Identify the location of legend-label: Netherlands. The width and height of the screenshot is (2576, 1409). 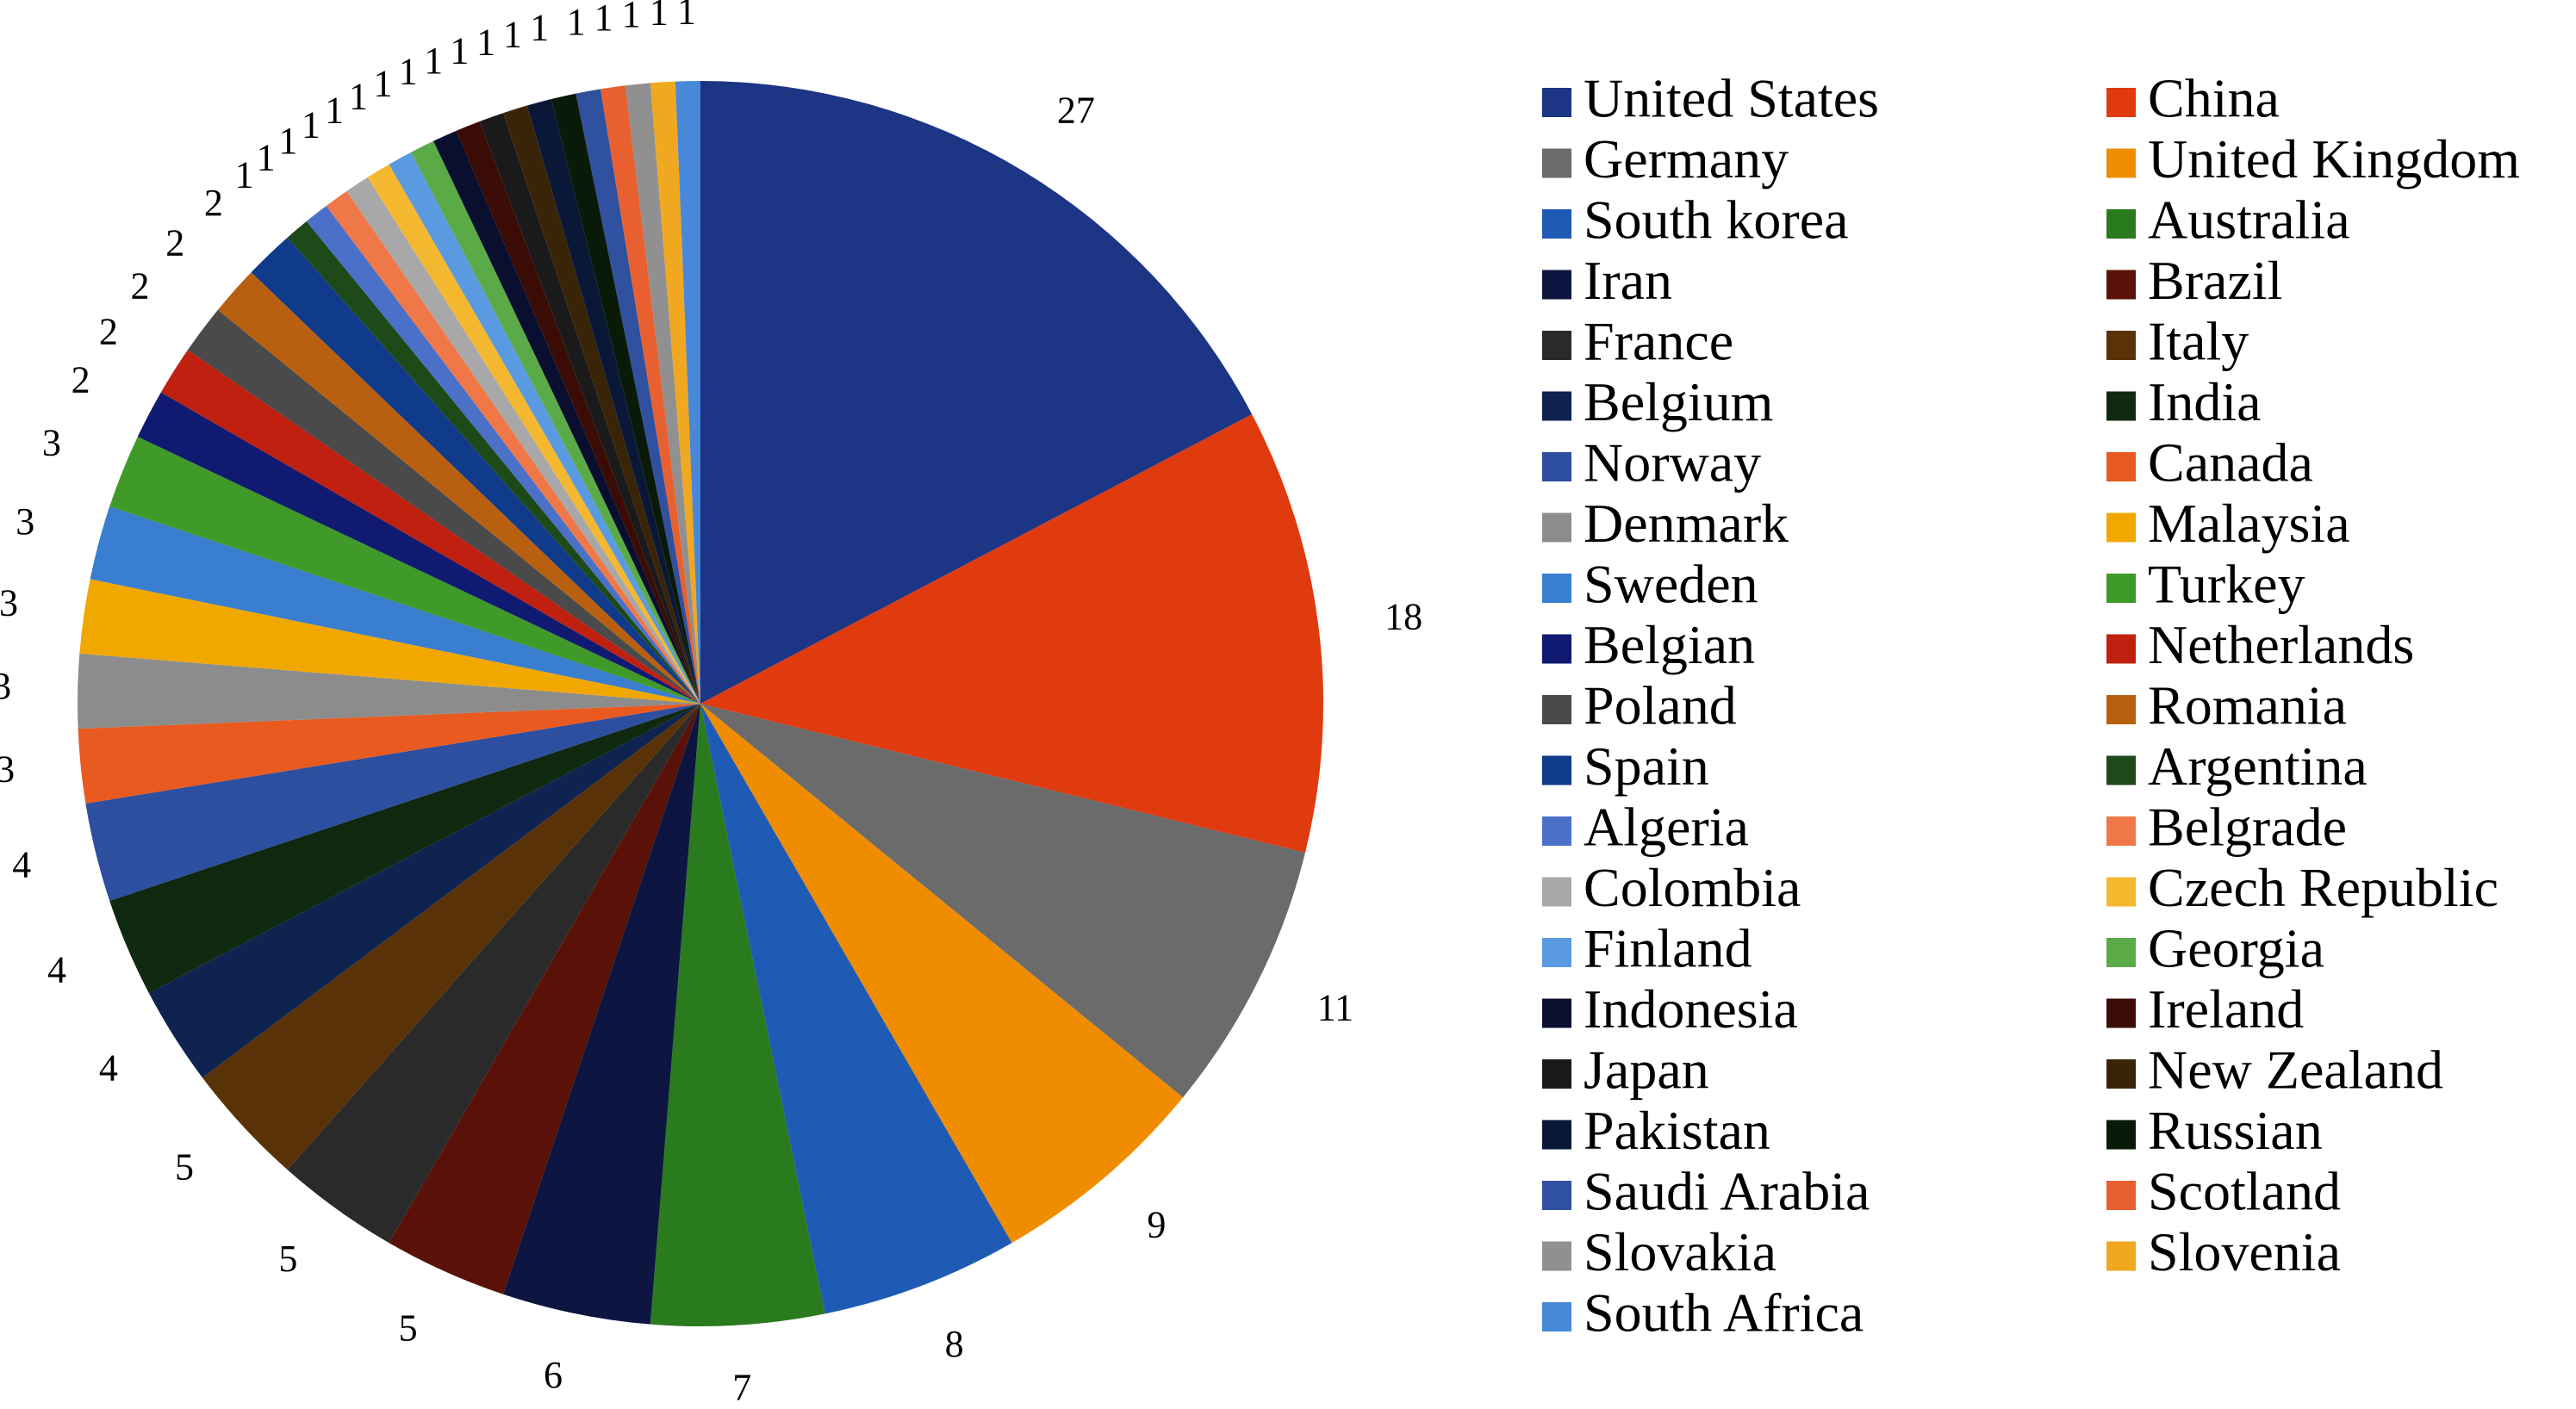
(2281, 644).